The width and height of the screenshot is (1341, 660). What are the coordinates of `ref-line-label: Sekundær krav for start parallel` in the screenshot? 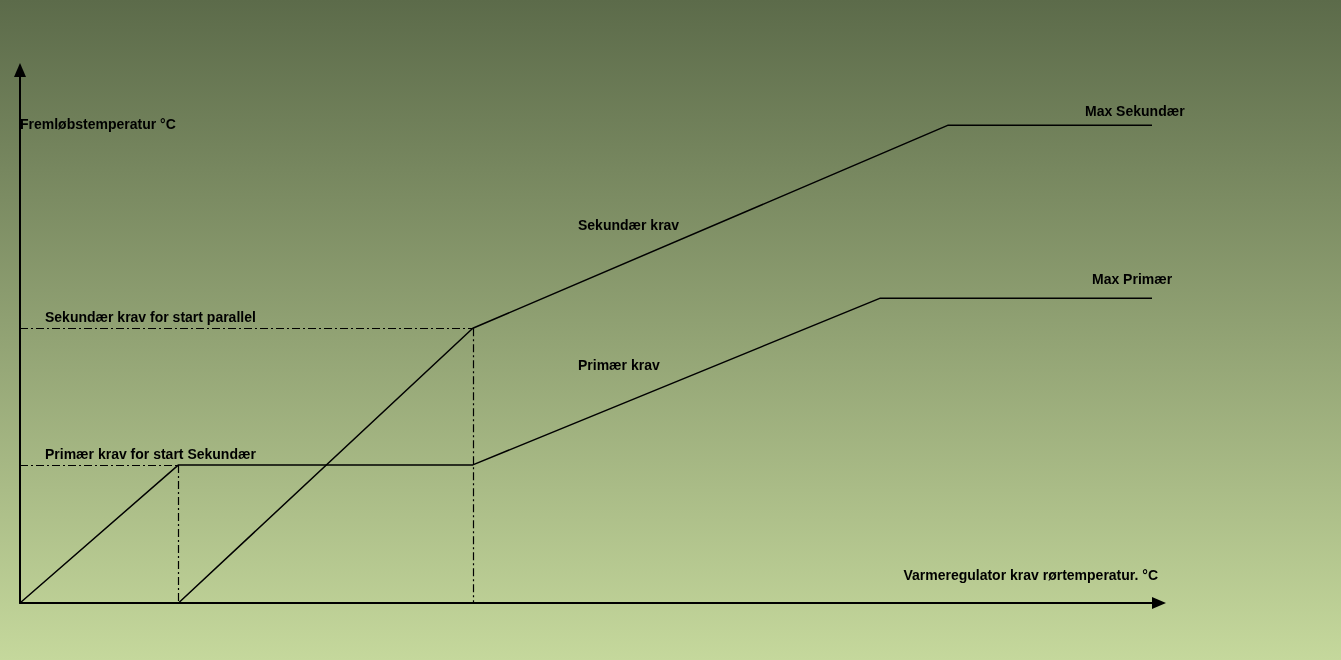 It's located at (150, 317).